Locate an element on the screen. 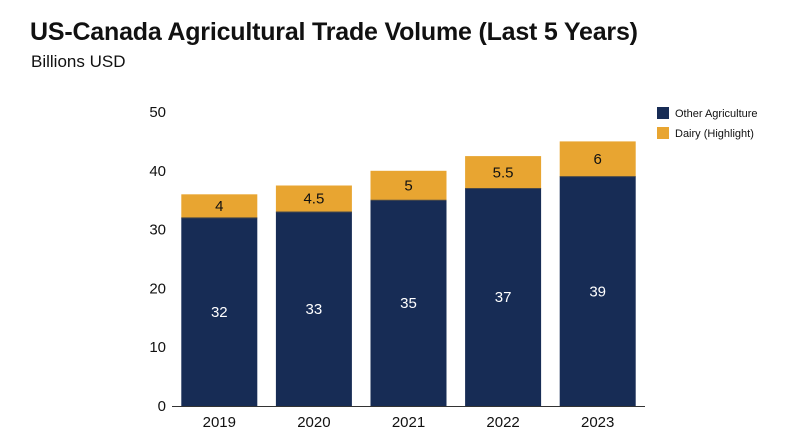  data-label-dairy: 5.5 is located at coordinates (503, 172).